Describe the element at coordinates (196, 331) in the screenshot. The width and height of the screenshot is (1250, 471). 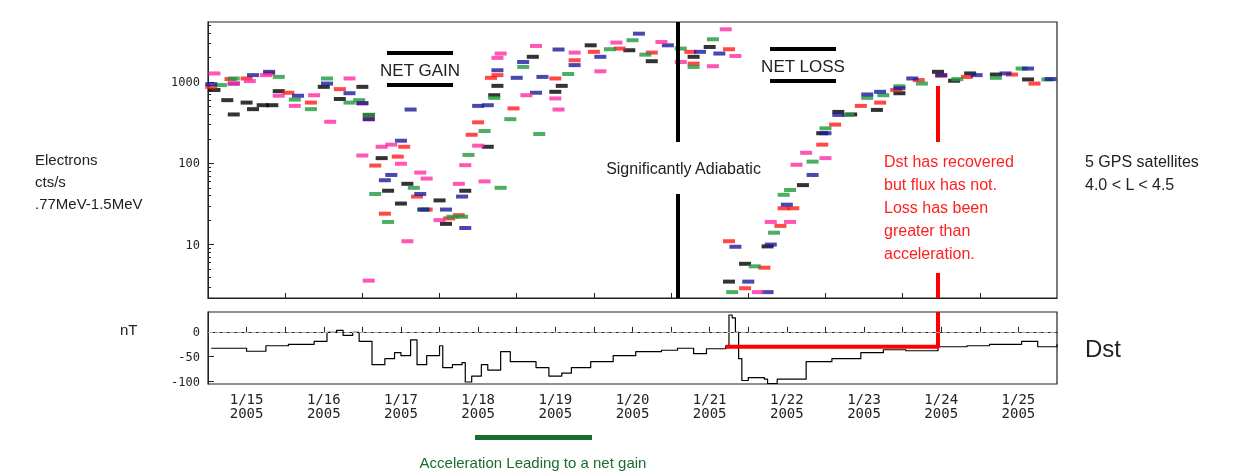
I see `y-tick-label: 0` at that location.